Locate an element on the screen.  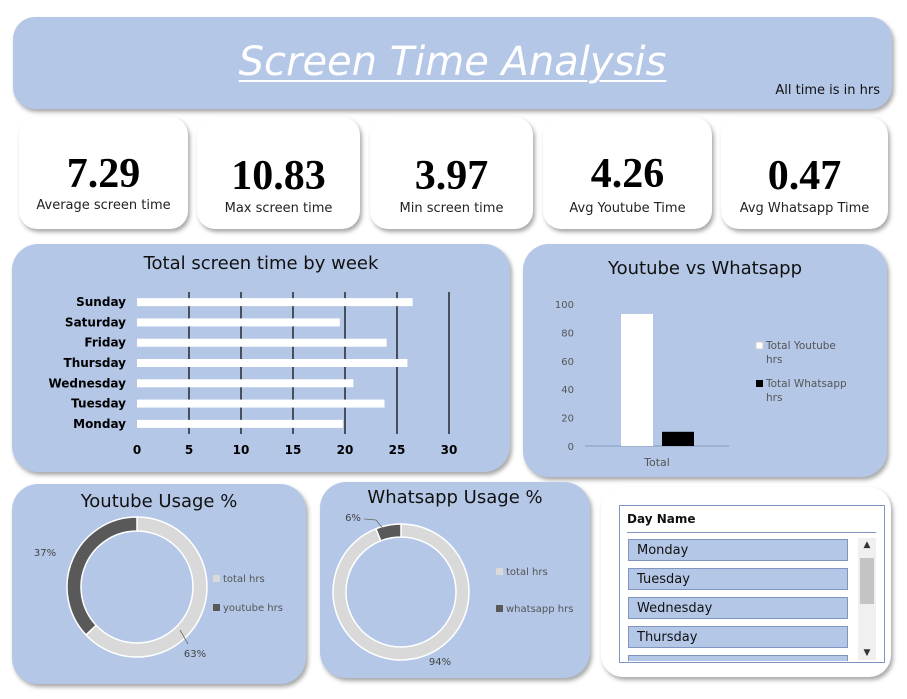
bar-whatsapp is located at coordinates (678, 438).